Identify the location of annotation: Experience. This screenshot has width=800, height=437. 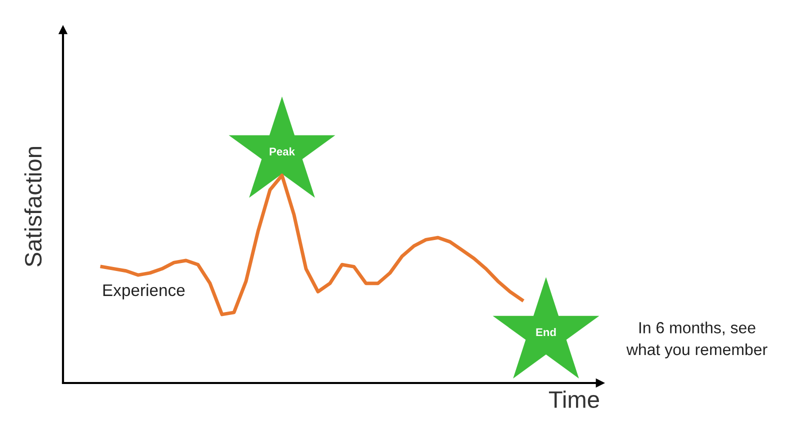
(144, 292).